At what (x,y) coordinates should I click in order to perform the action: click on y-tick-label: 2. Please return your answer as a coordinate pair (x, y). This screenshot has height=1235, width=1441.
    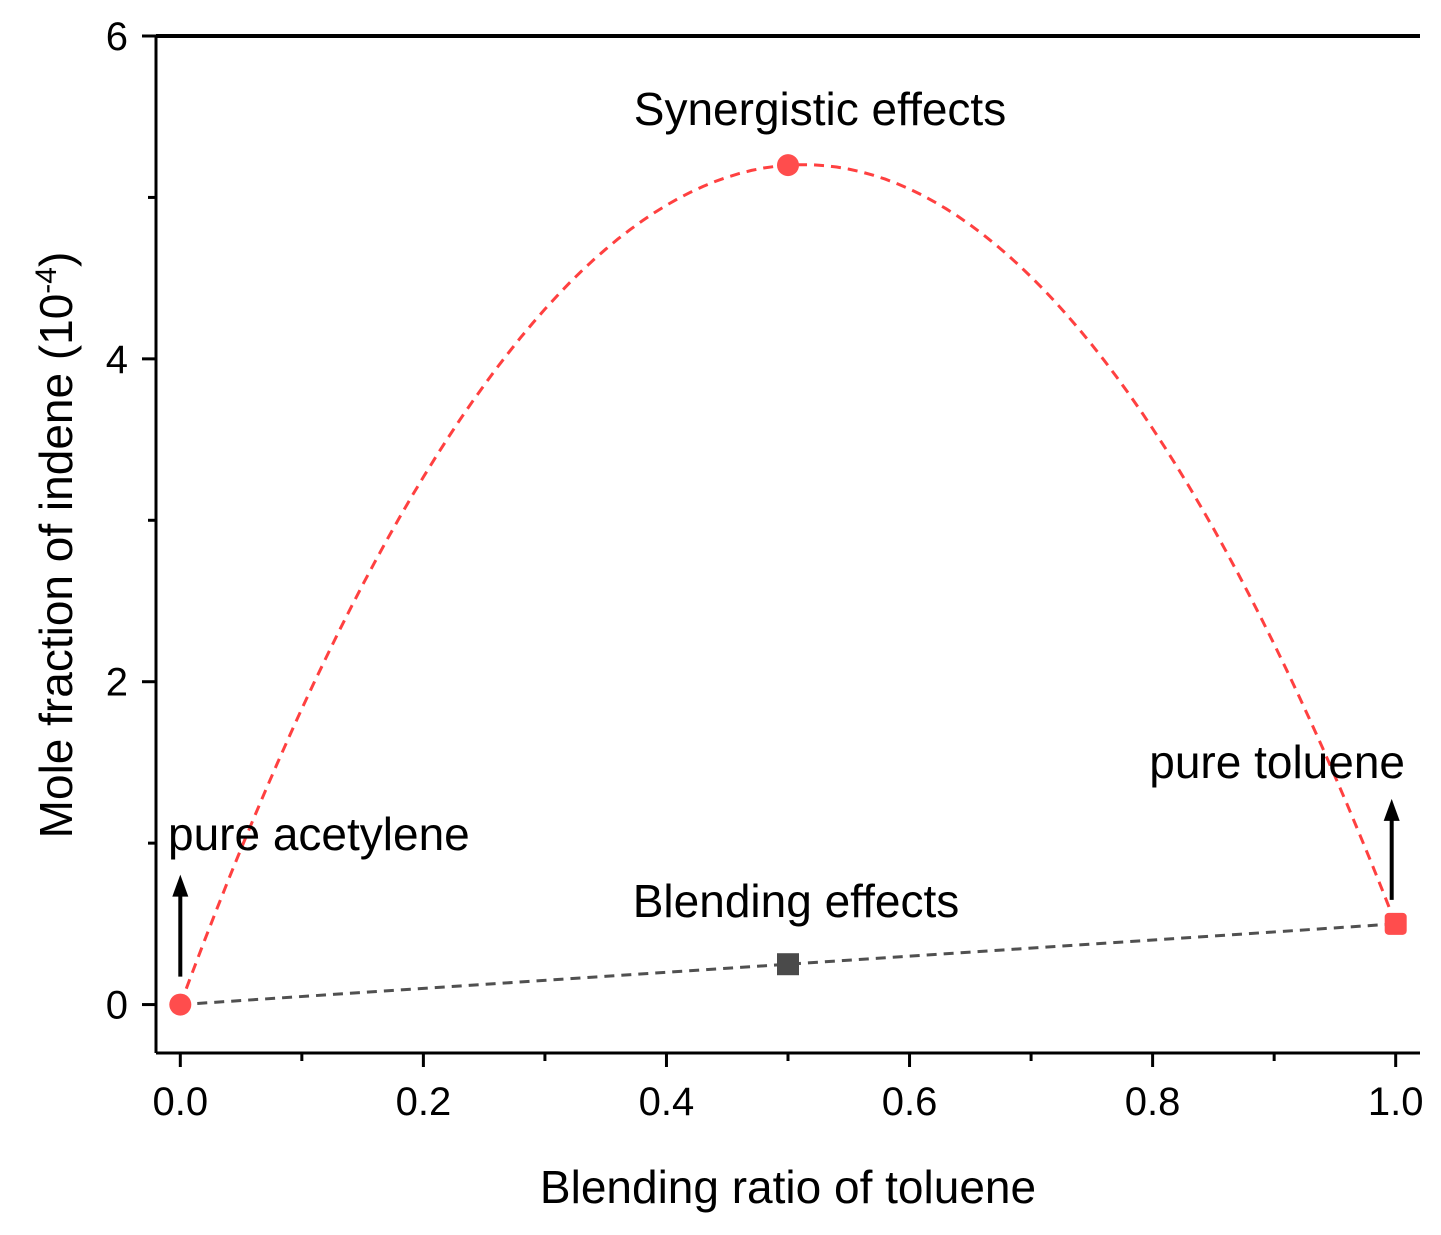
    Looking at the image, I should click on (117, 683).